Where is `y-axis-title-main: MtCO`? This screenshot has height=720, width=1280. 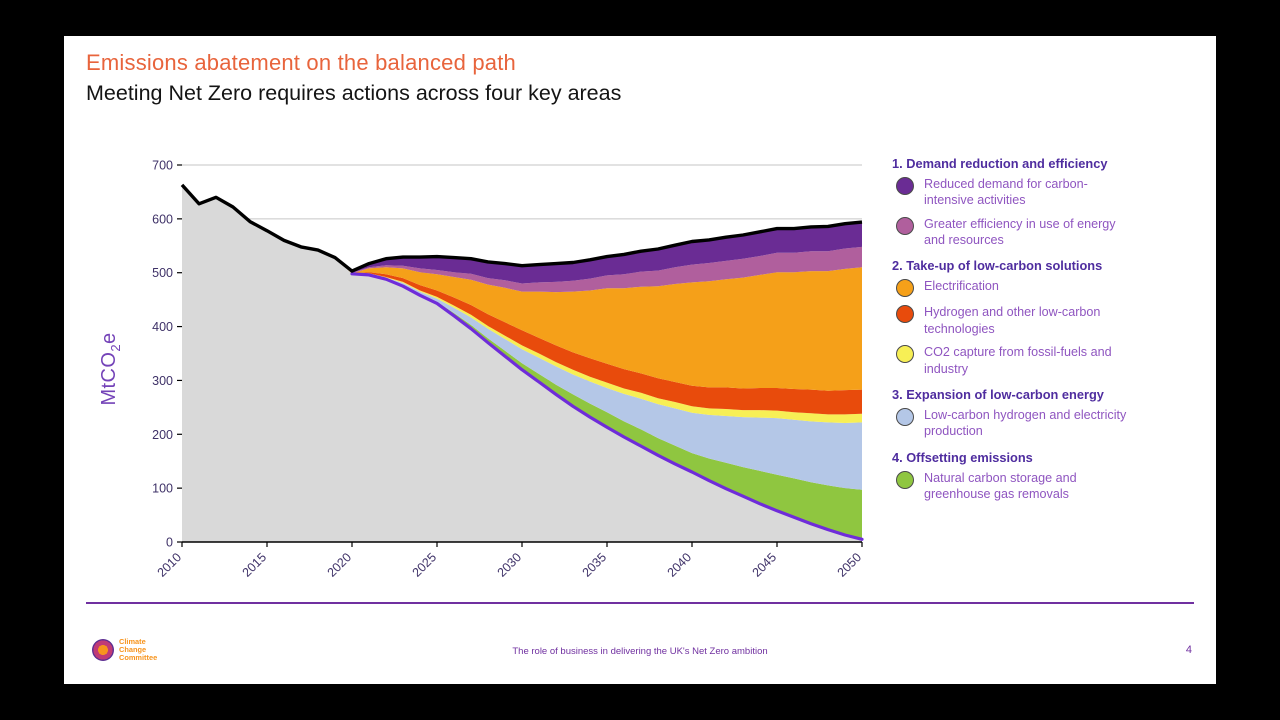 y-axis-title-main: MtCO is located at coordinates (109, 378).